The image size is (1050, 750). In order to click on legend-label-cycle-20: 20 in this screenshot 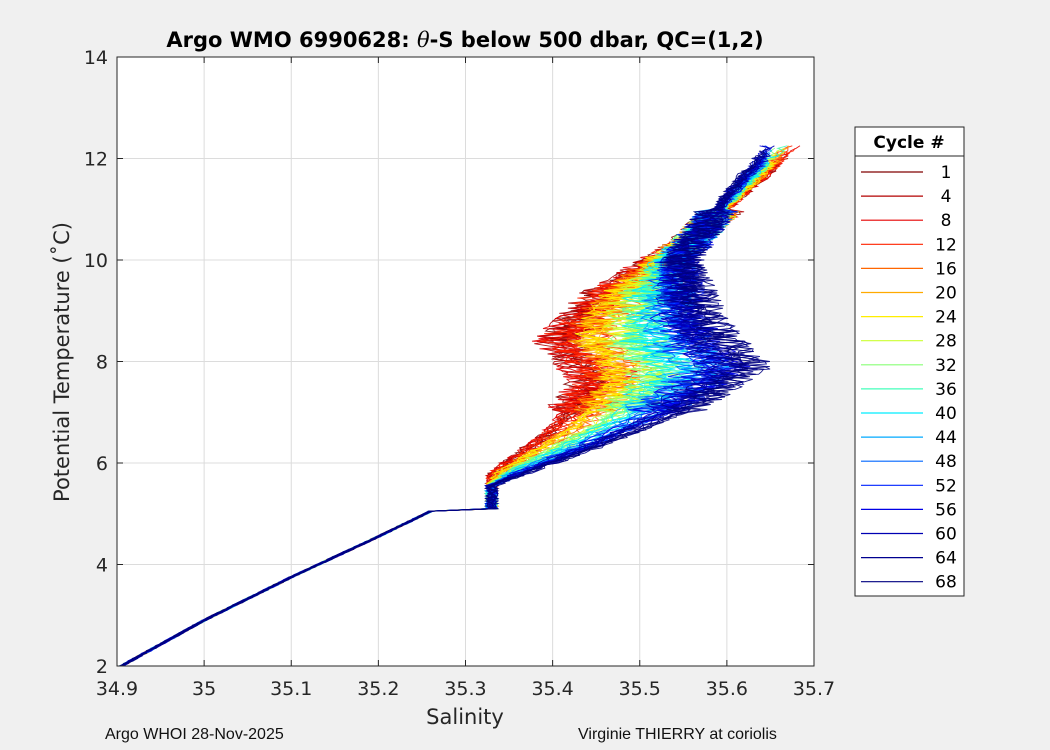, I will do `click(946, 294)`.